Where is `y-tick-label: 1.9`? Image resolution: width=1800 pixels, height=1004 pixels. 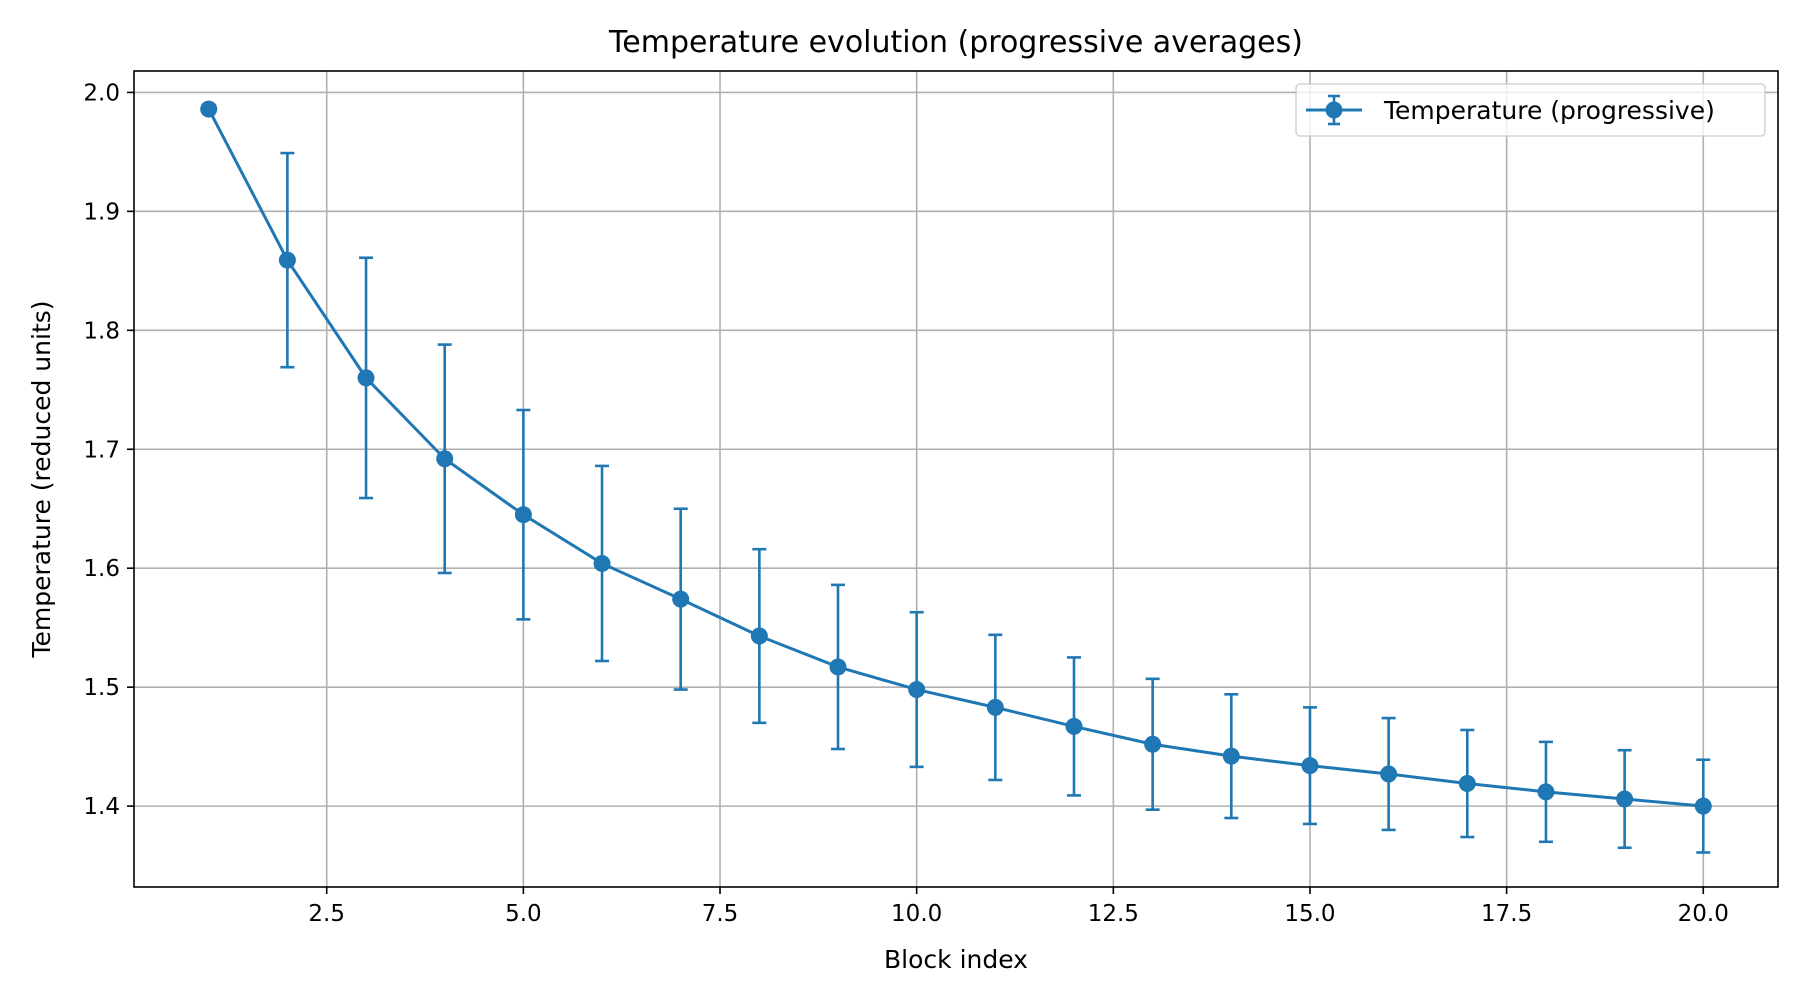
y-tick-label: 1.9 is located at coordinates (101, 212).